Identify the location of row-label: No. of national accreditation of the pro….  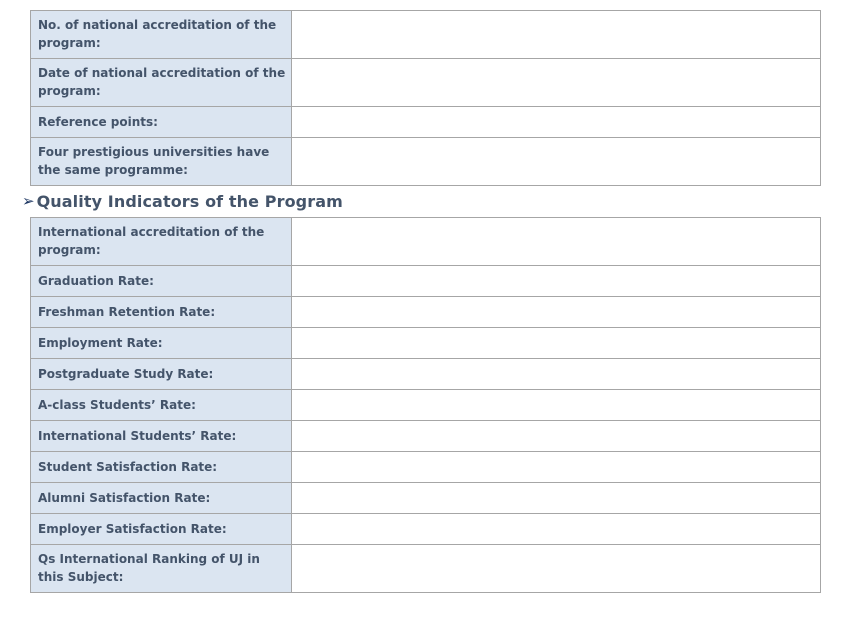
(161, 34).